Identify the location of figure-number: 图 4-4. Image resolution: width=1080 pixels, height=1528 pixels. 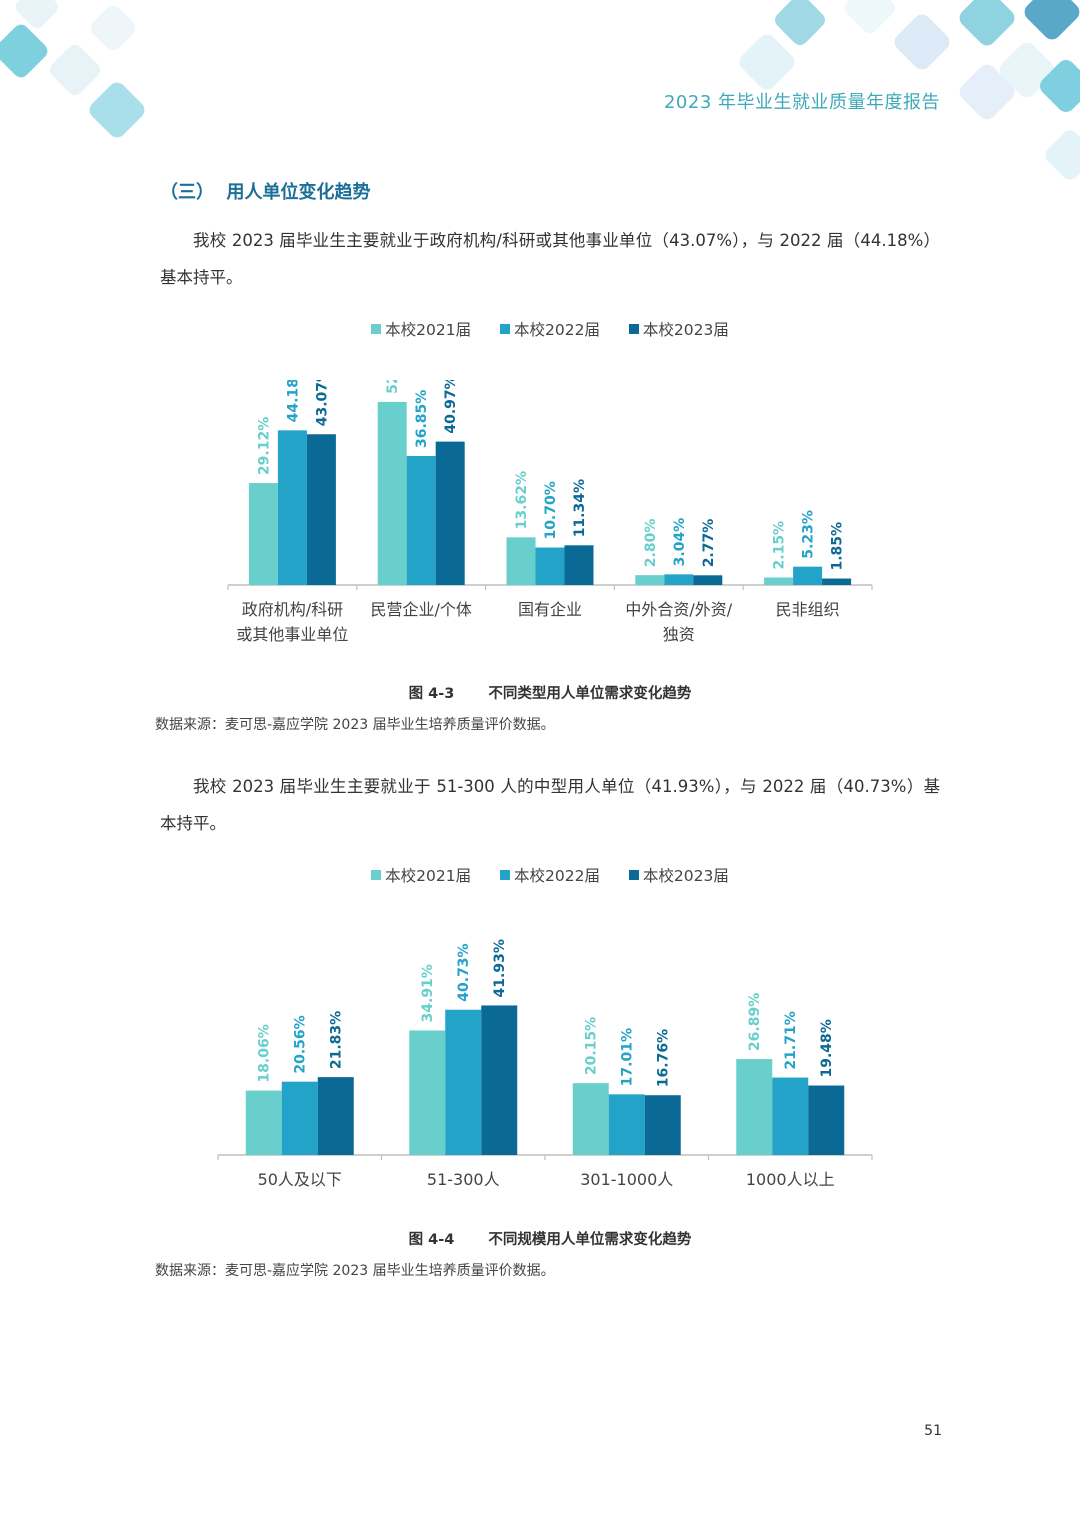
(431, 1240).